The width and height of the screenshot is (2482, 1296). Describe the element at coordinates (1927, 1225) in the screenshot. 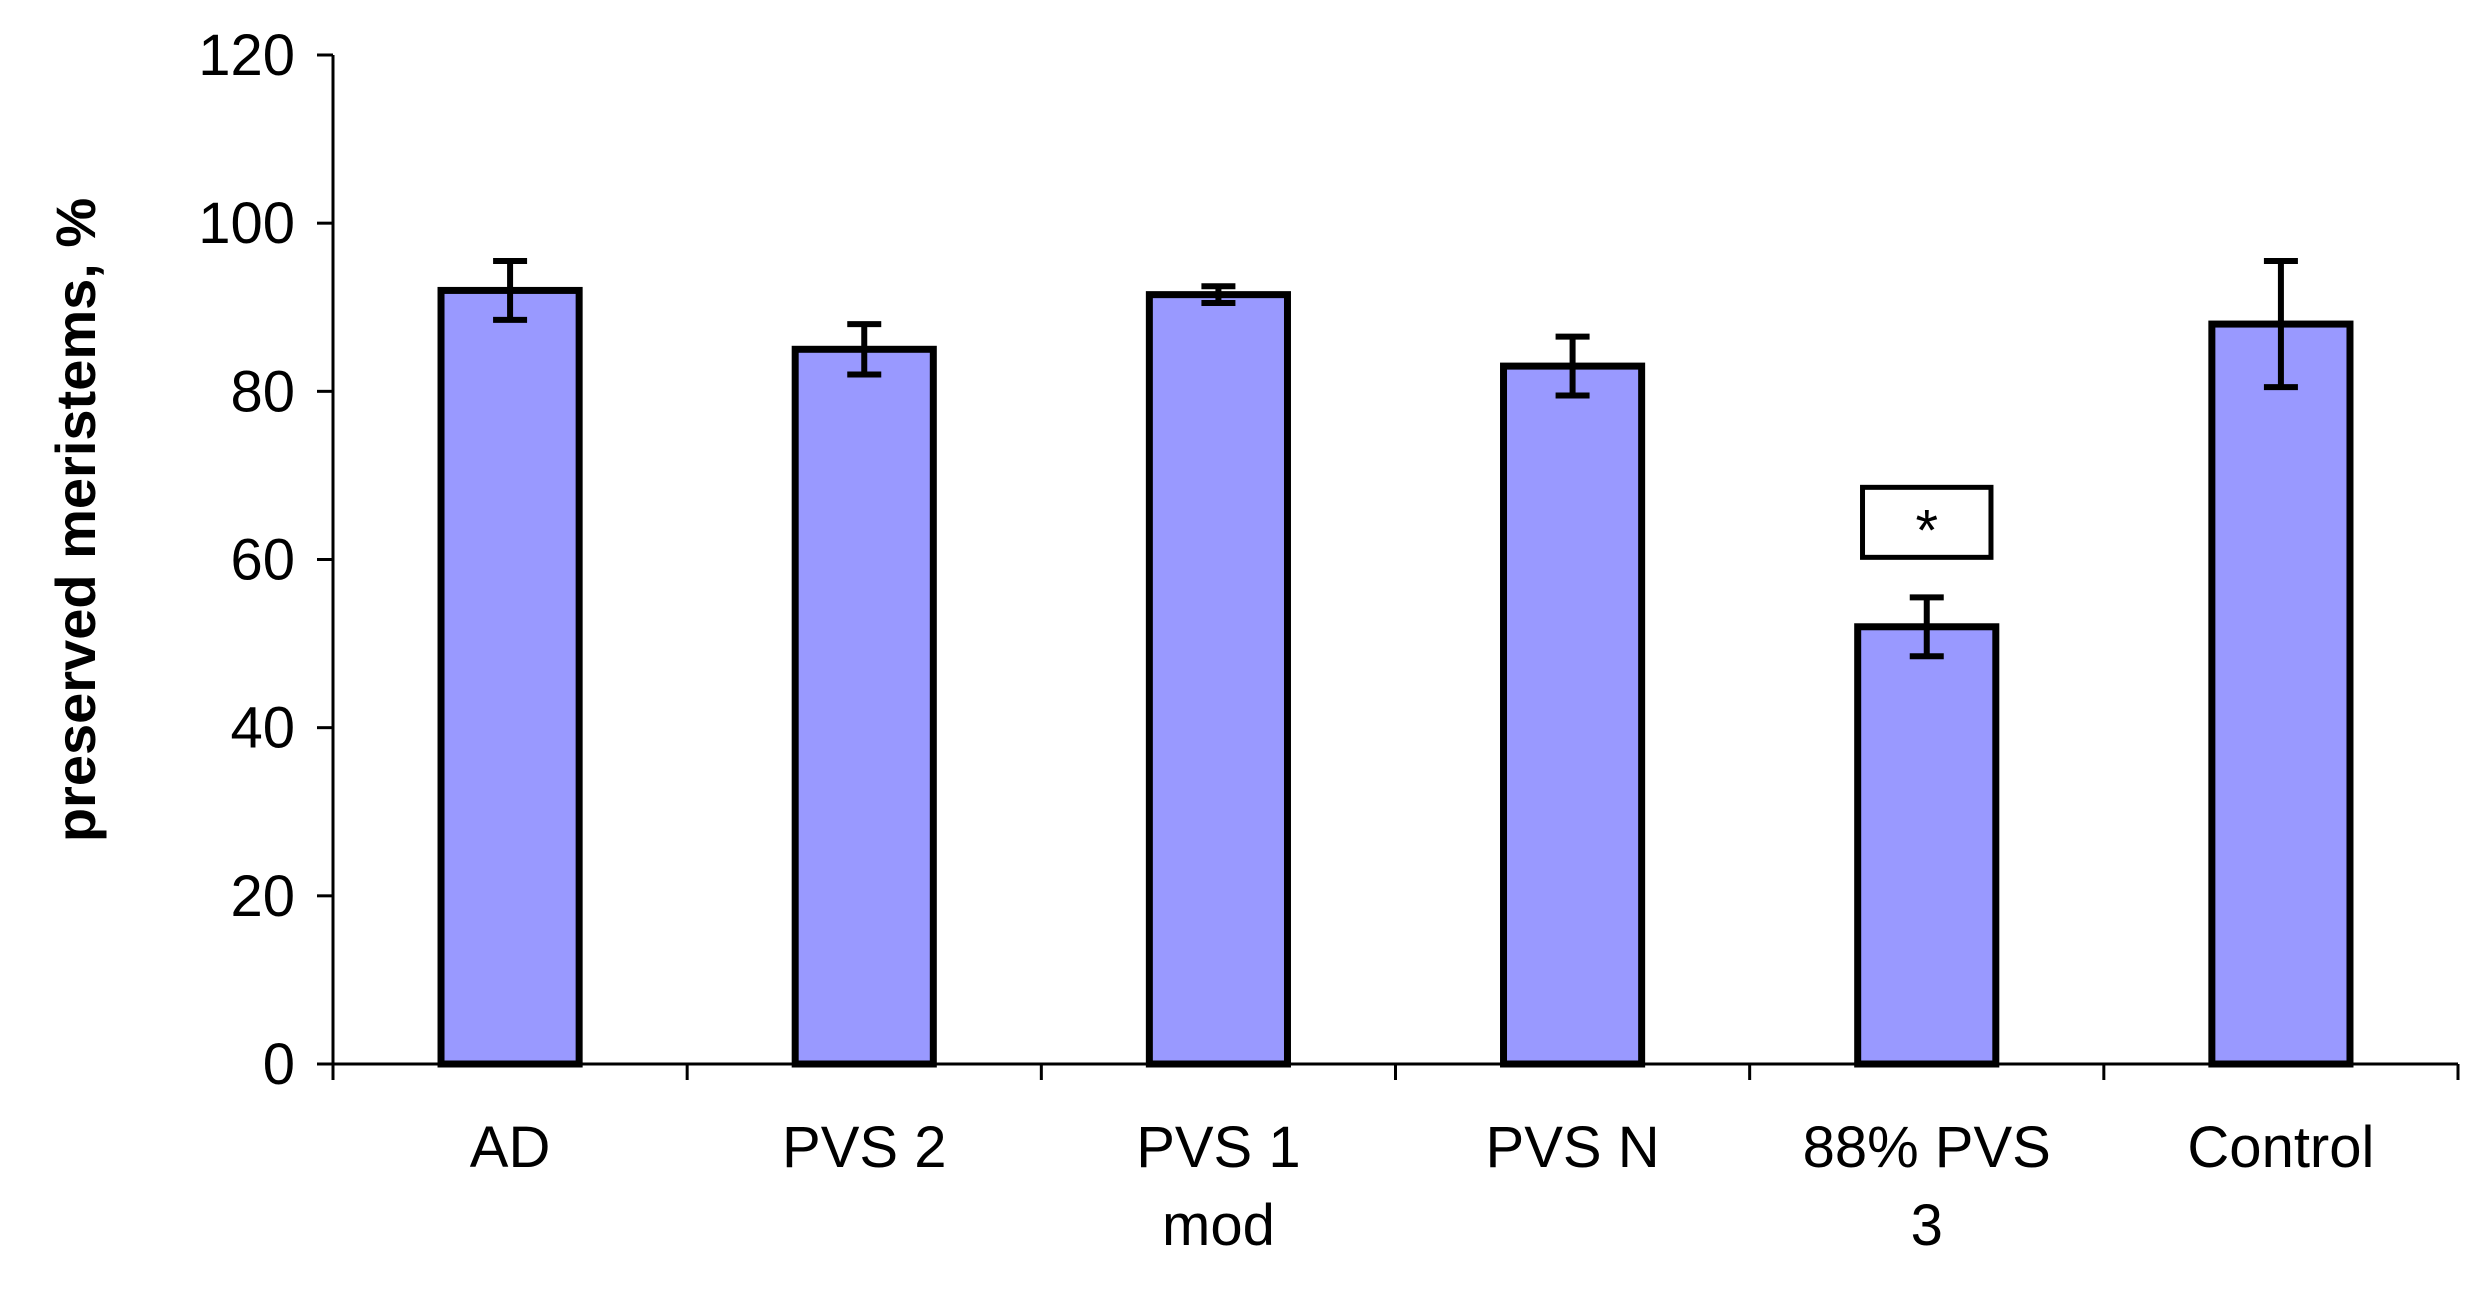

I see `x-category-label: 3` at that location.